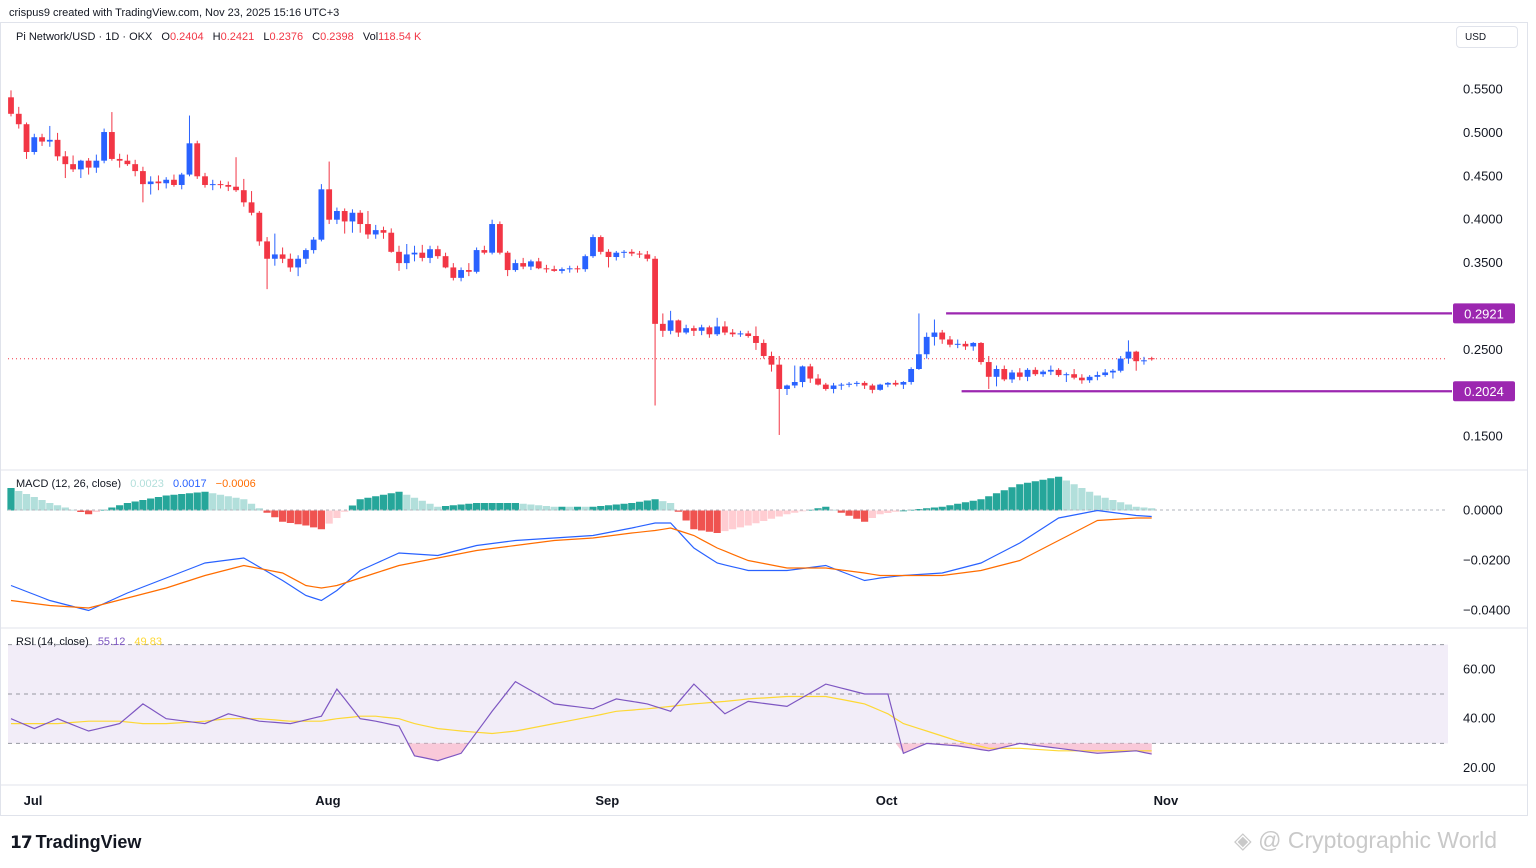 The width and height of the screenshot is (1536, 868). I want to click on tradingview-logo-text: TradingView, so click(88, 842).